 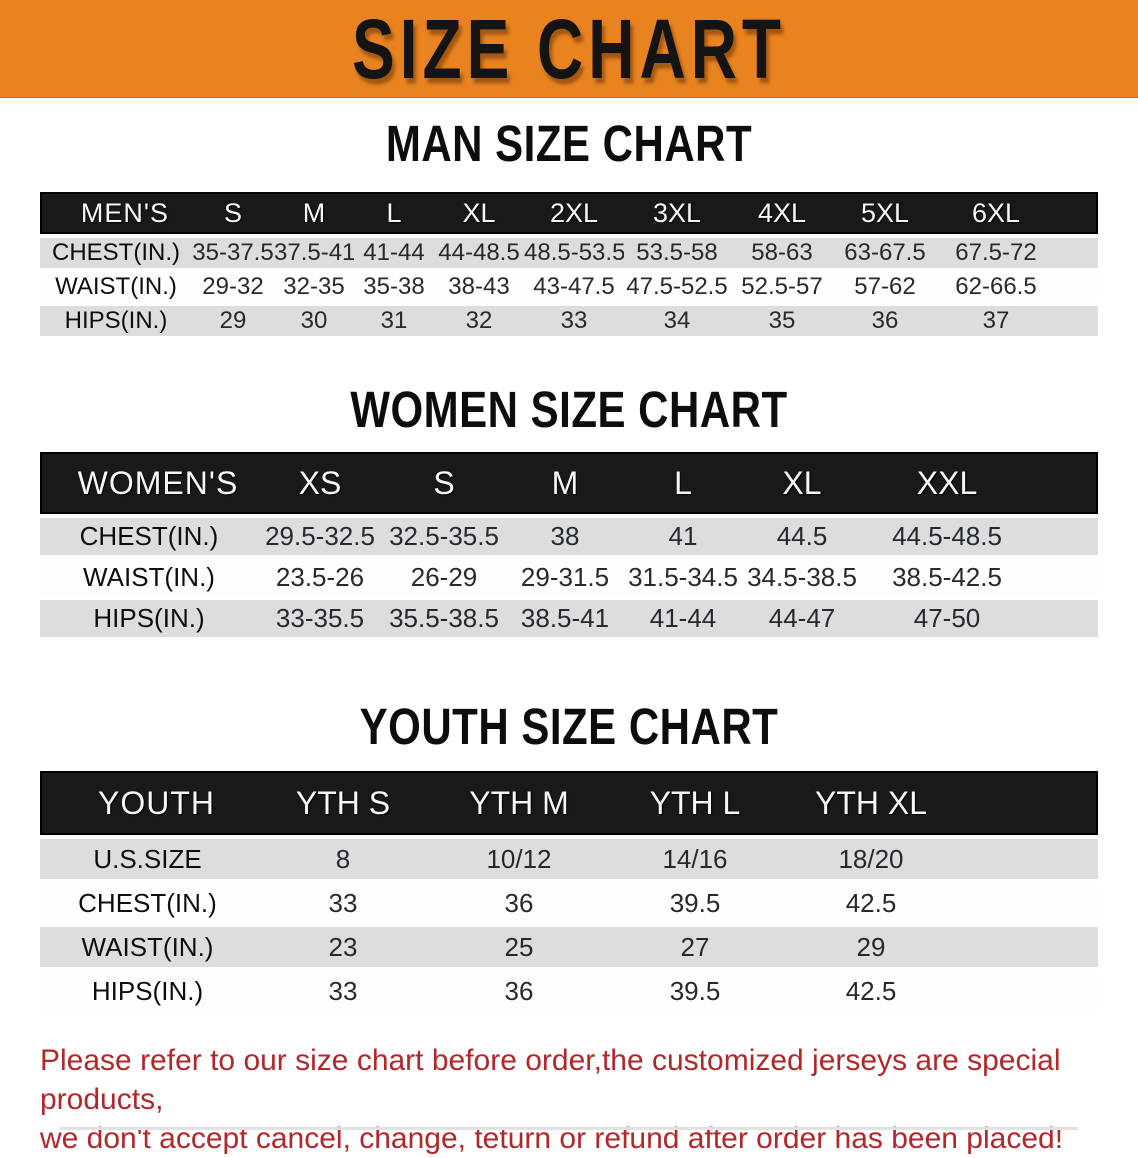 I want to click on youth-heading-text: YOUTH SIZE CHART, so click(x=569, y=726).